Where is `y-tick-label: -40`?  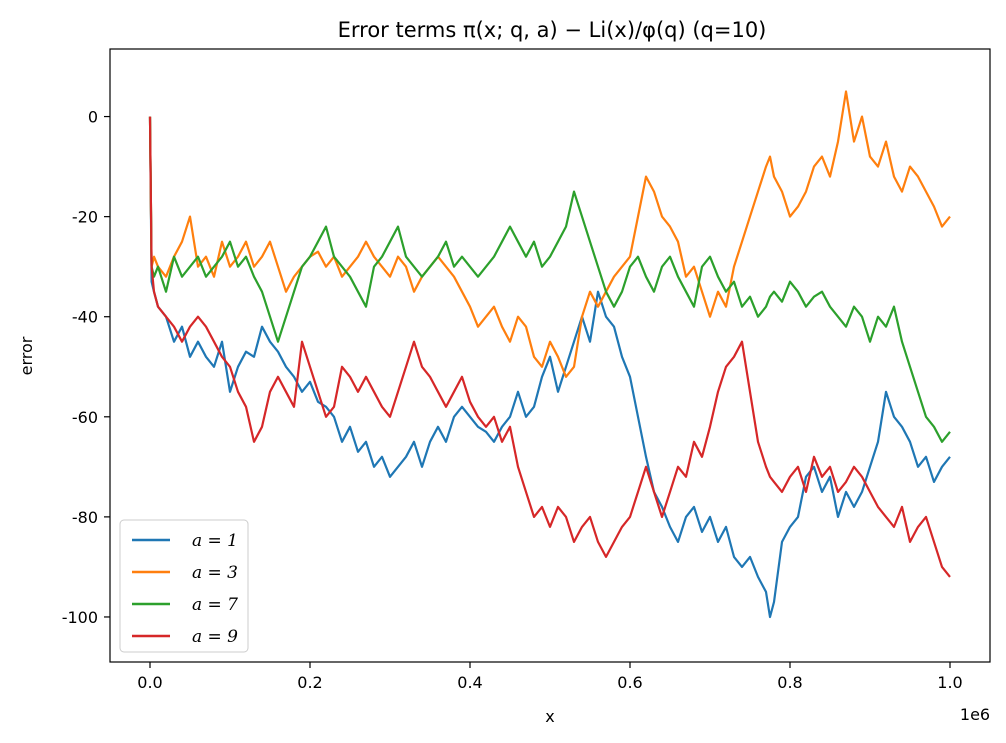
y-tick-label: -40 is located at coordinates (85, 317).